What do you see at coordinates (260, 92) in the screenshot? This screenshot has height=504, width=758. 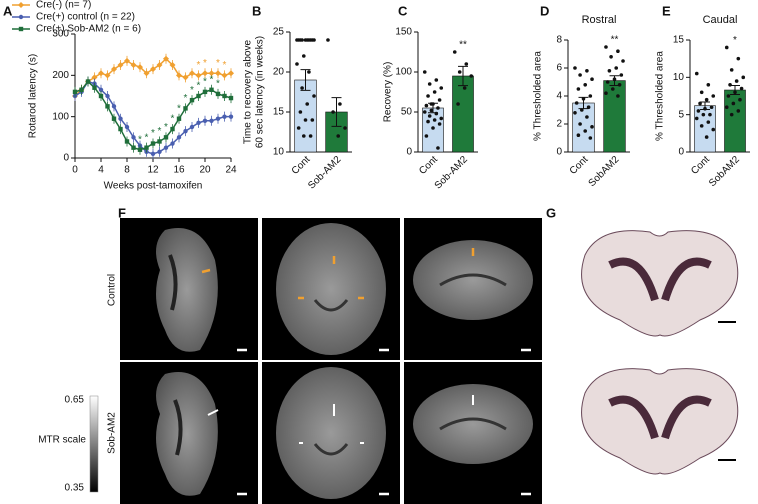 I see `y-axis-label: 60 sec latency (in weeks)` at bounding box center [260, 92].